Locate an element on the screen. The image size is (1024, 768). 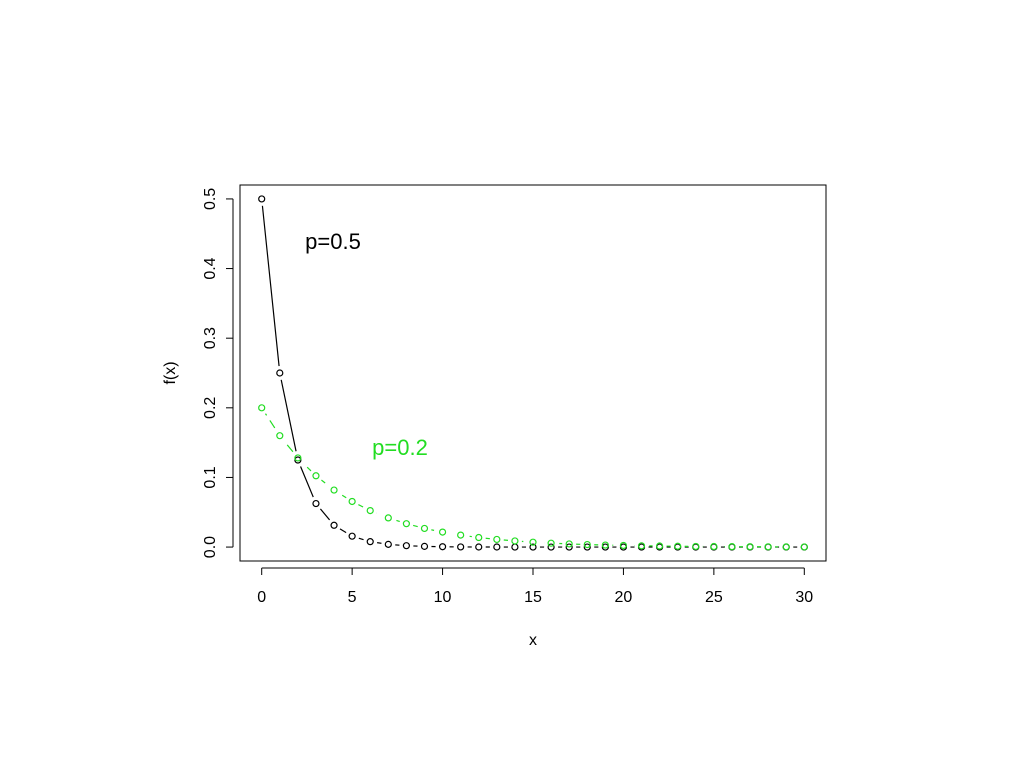
y-tick-label: 0.4 is located at coordinates (210, 268).